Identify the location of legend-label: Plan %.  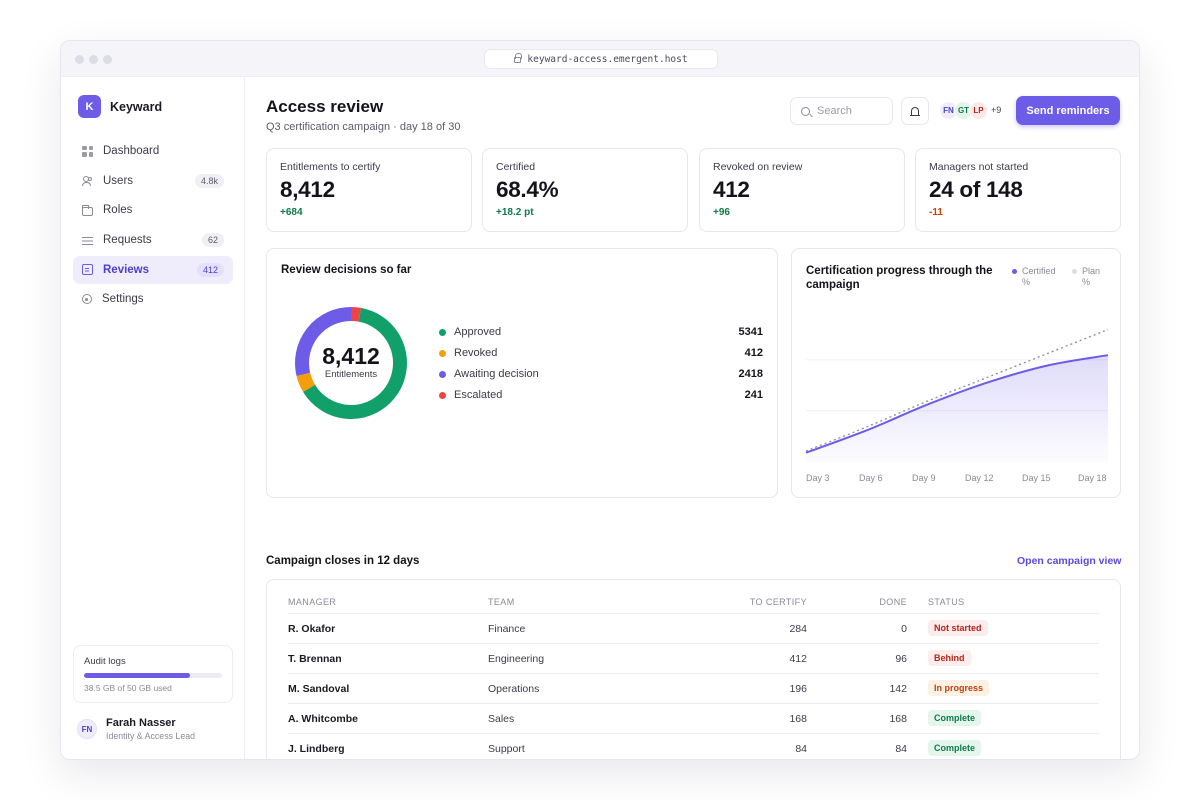
(1091, 276).